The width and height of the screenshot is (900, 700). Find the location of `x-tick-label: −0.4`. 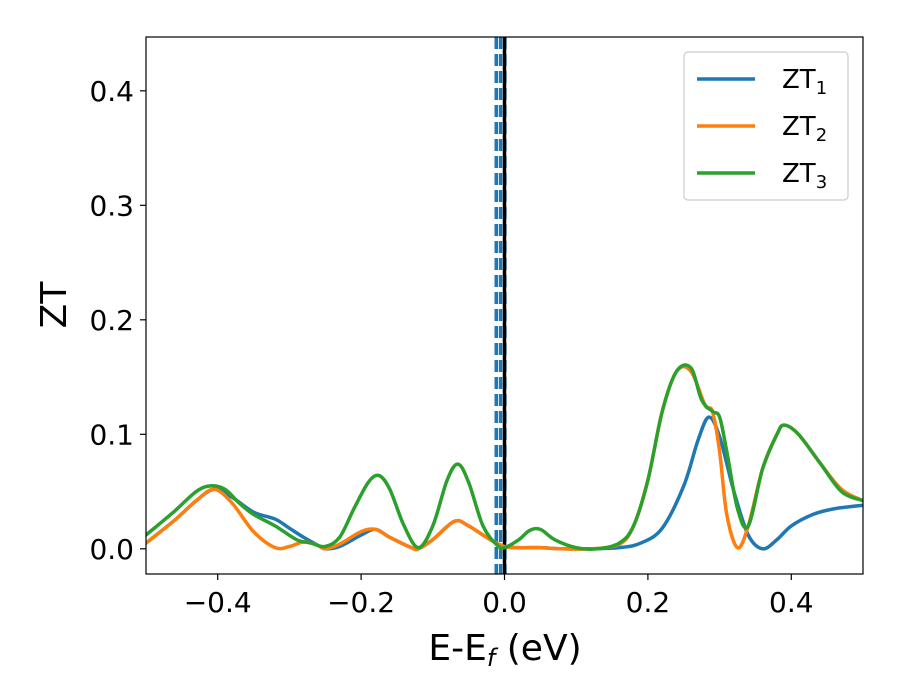

x-tick-label: −0.4 is located at coordinates (218, 602).